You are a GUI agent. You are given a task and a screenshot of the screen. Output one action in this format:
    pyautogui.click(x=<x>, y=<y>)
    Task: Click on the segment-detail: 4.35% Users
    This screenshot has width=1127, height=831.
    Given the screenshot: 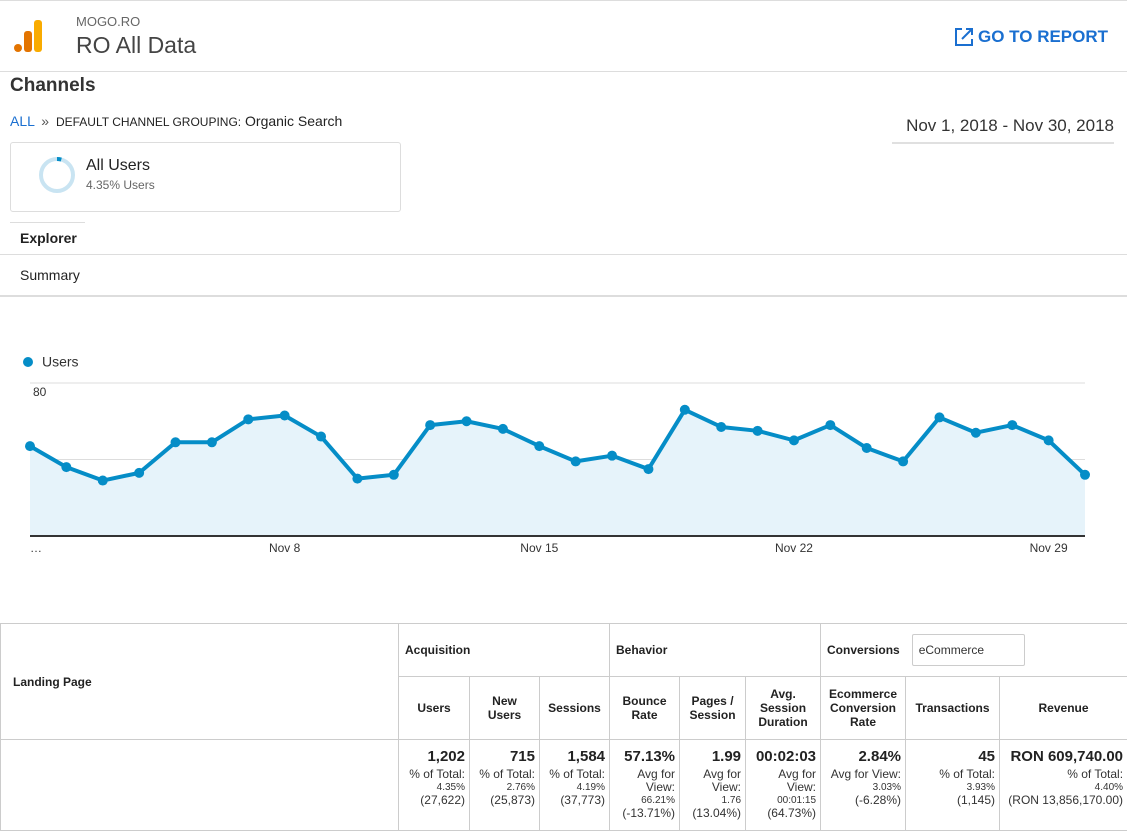 What is the action you would take?
    pyautogui.click(x=120, y=185)
    